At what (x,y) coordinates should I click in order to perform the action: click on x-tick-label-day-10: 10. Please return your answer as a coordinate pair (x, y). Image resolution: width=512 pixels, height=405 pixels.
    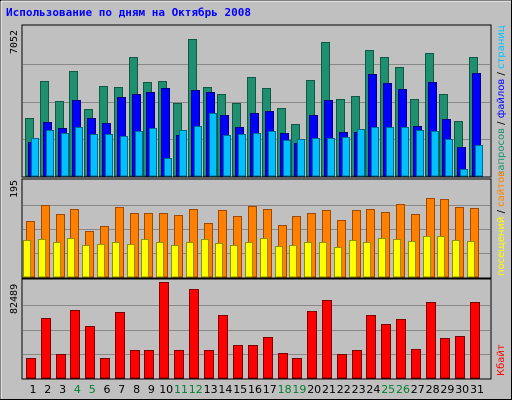
    Looking at the image, I should click on (166, 389).